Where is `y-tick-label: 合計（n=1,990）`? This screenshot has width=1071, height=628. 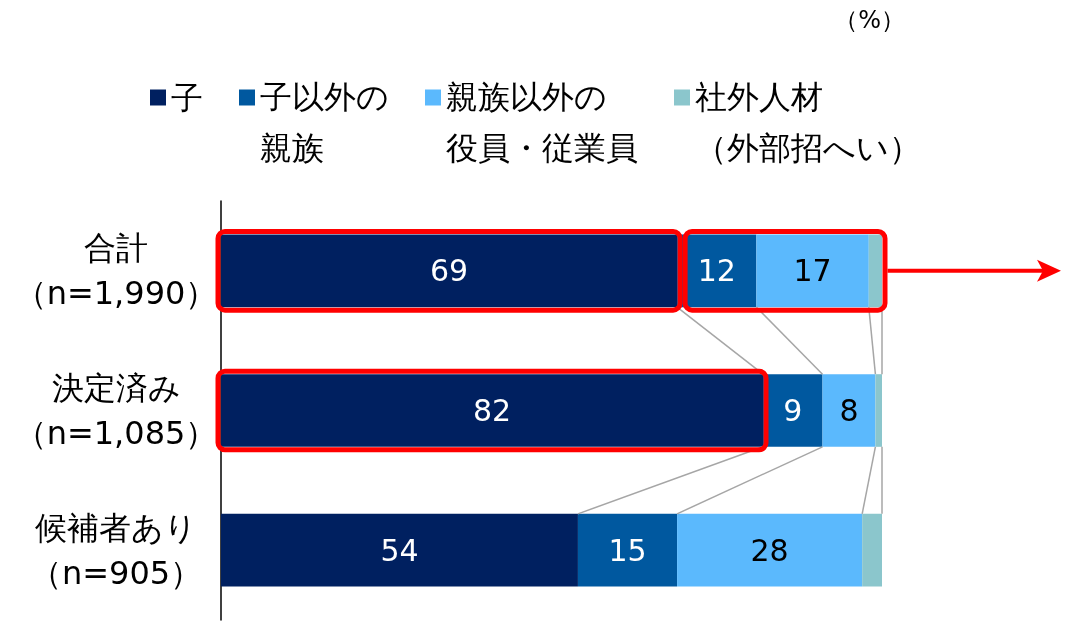 y-tick-label: 合計（n=1,990） is located at coordinates (116, 271).